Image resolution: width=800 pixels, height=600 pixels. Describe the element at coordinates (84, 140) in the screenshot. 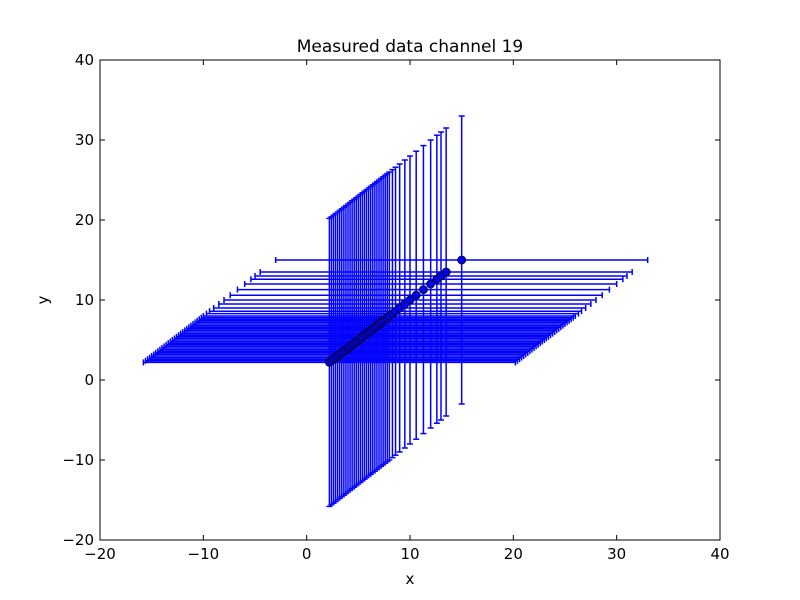

I see `y-tick-label: 30` at that location.